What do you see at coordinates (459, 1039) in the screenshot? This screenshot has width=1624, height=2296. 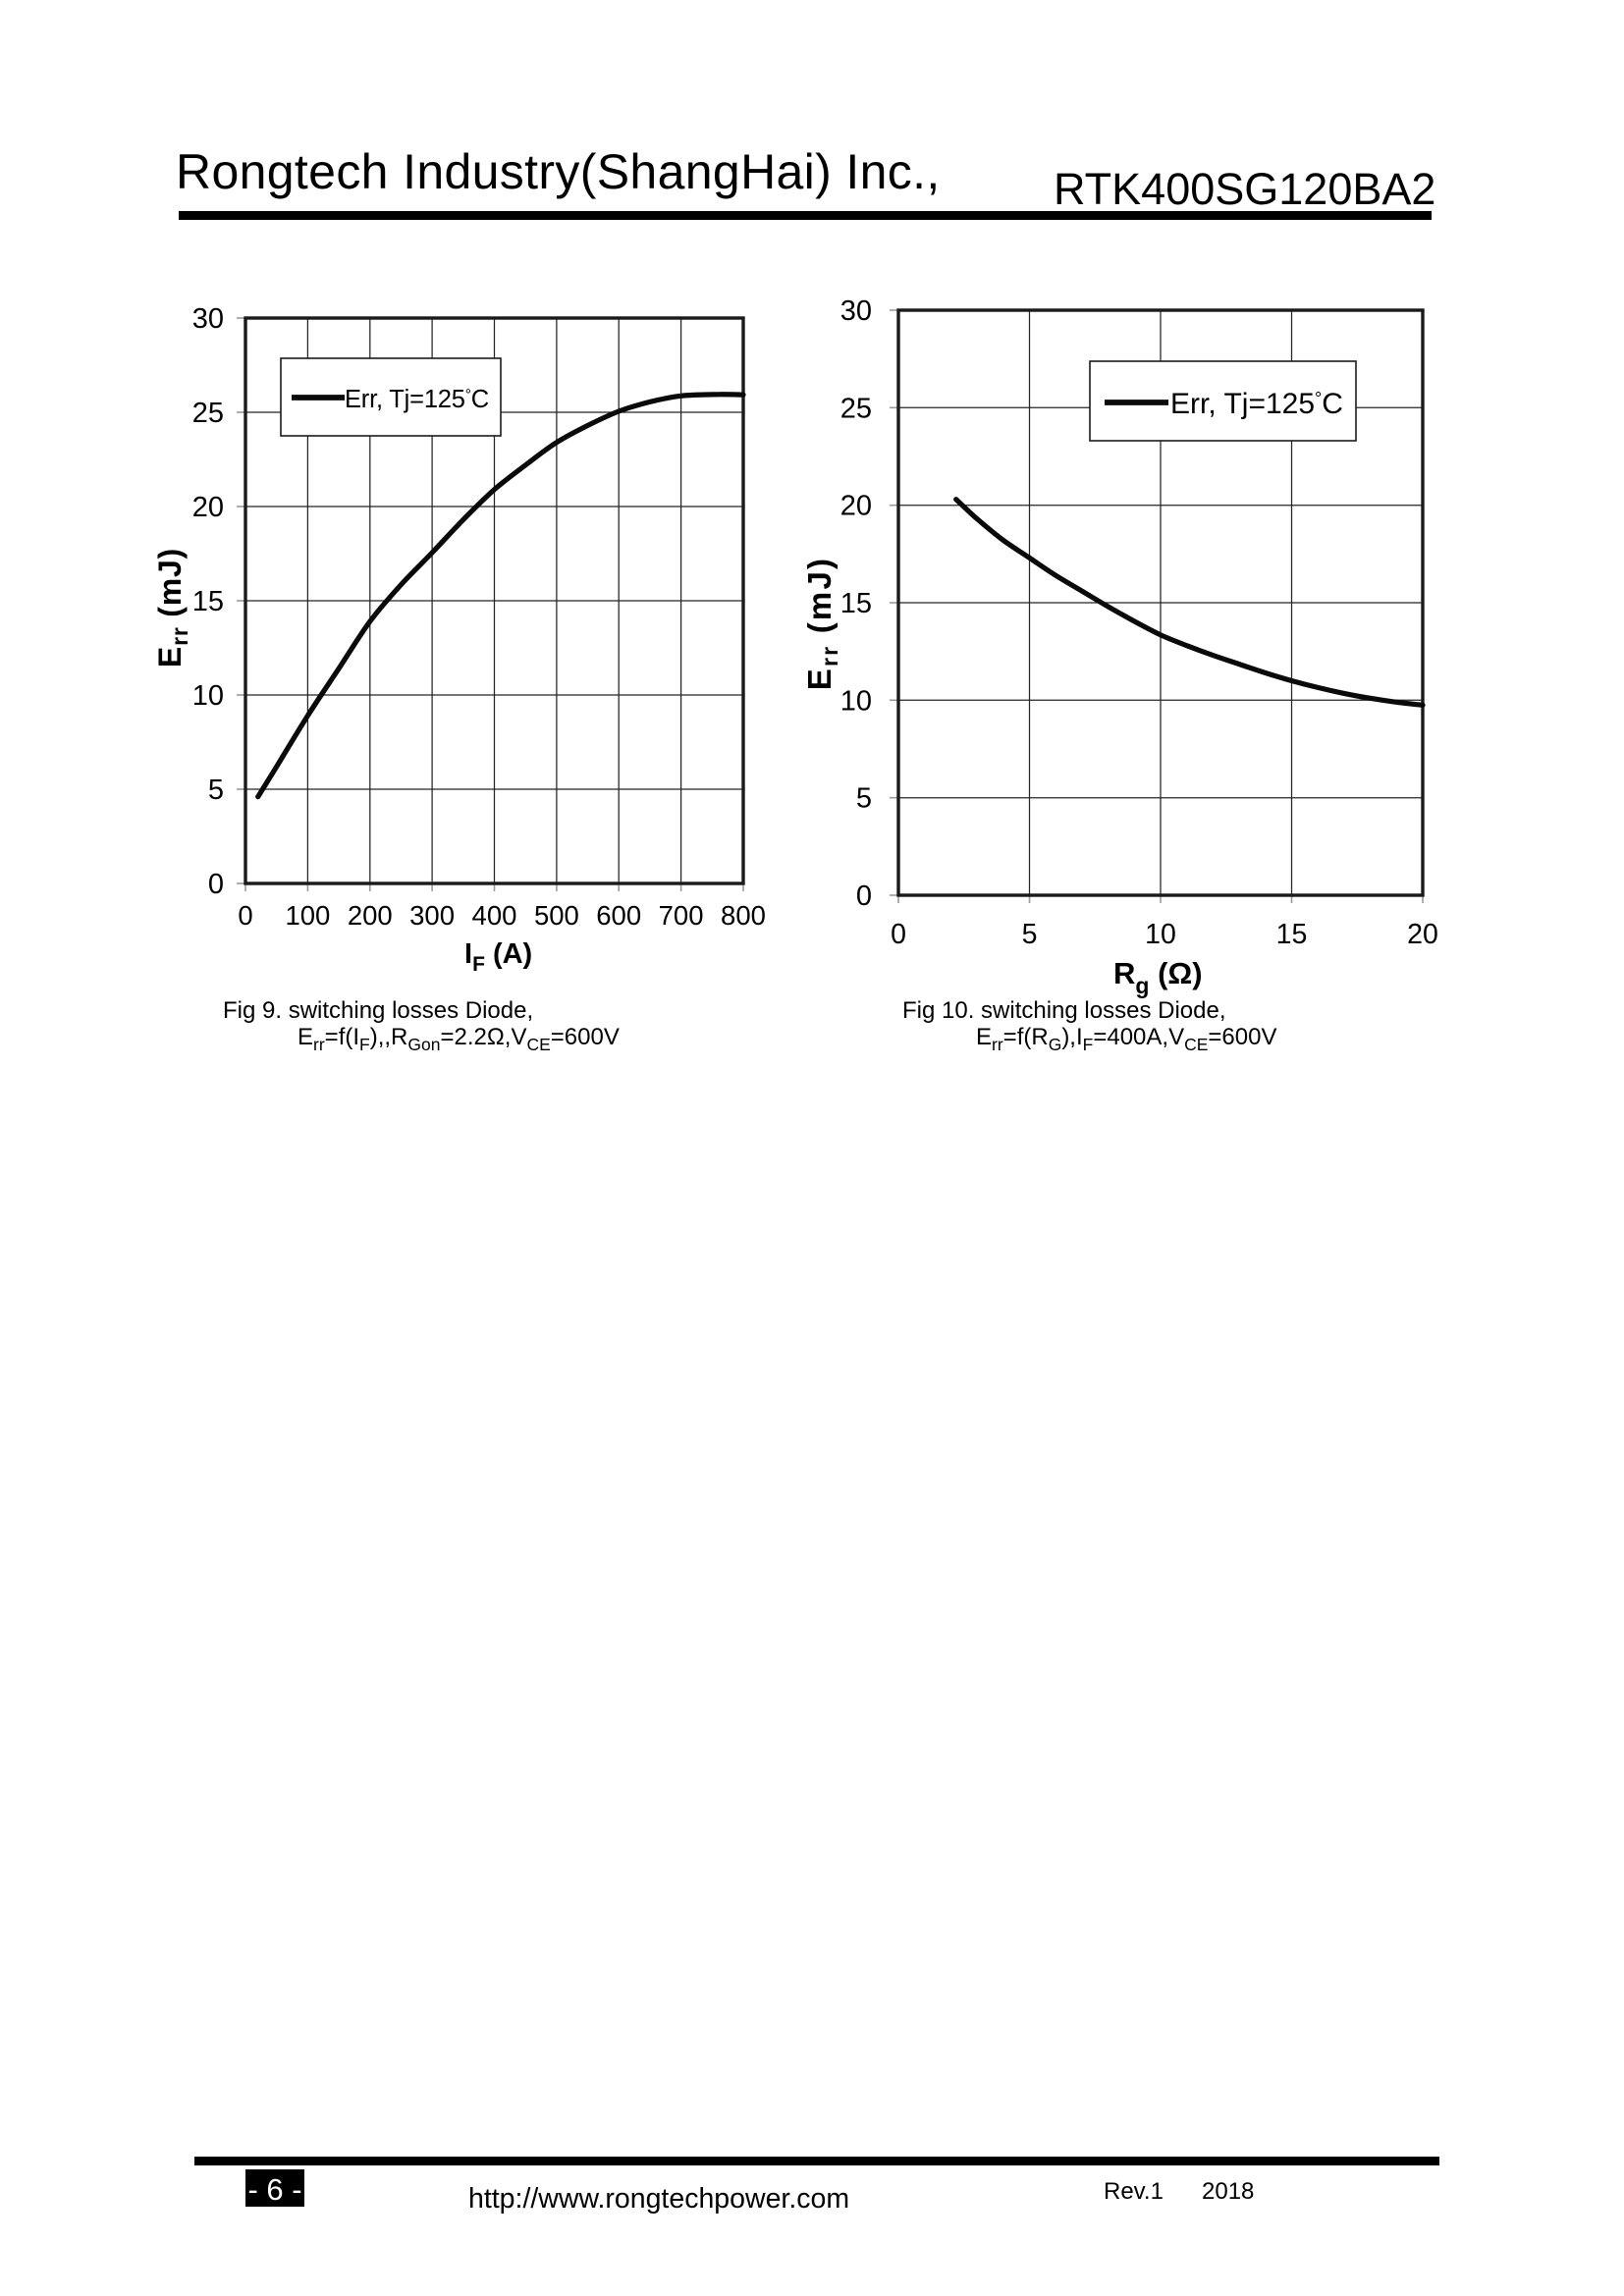 I see `svg-text: Err=f(IF),,RGon=2.2Ω,VCE=600V` at bounding box center [459, 1039].